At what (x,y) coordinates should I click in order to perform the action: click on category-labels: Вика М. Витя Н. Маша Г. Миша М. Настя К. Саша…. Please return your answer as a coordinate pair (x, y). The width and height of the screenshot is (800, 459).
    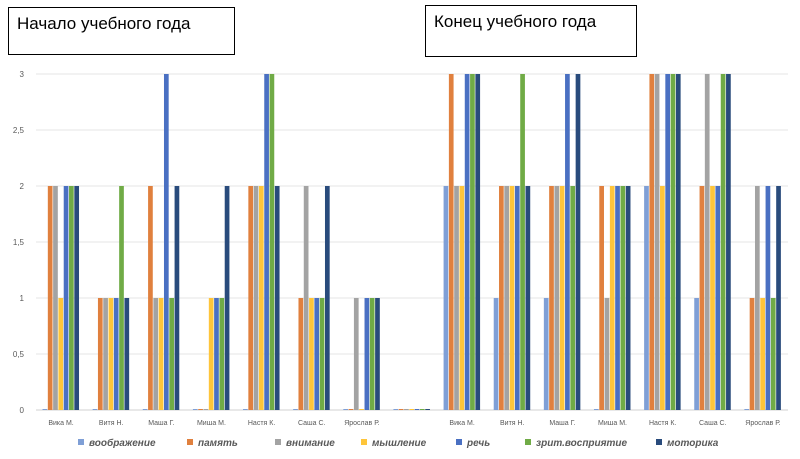
    Looking at the image, I should click on (414, 423).